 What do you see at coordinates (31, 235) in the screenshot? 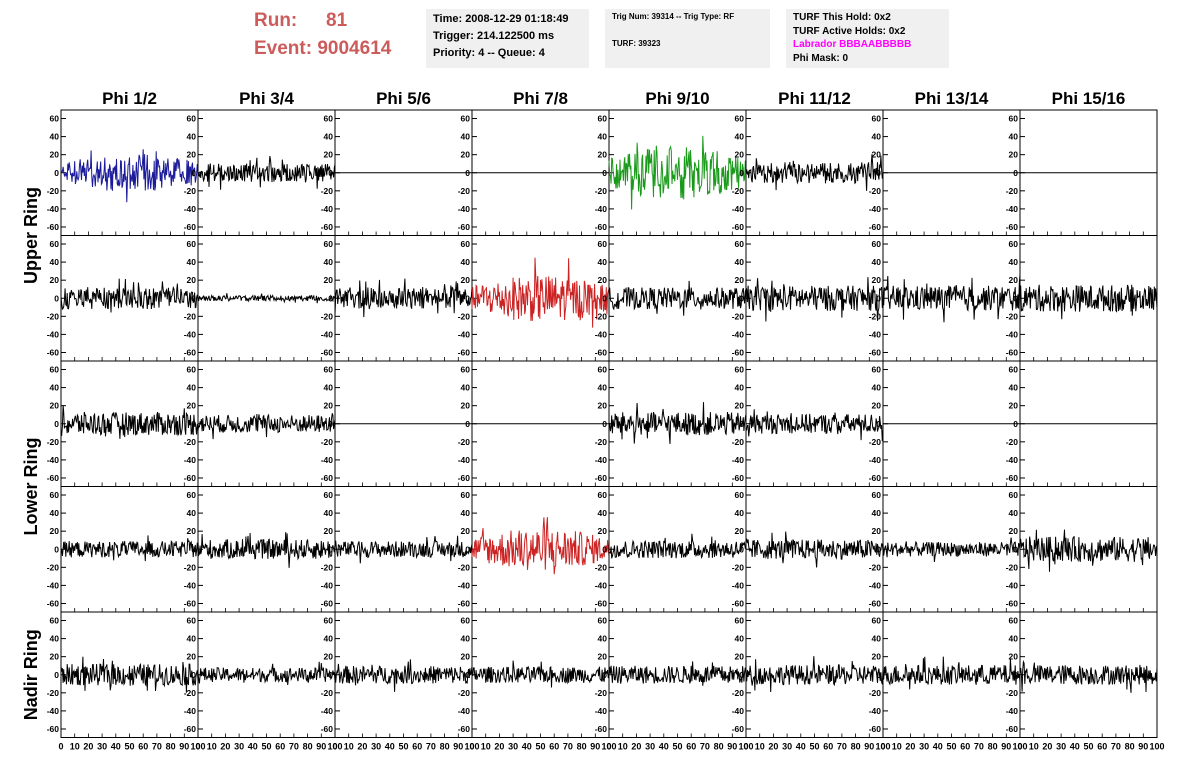
I see `ring-label: Upper Ring` at bounding box center [31, 235].